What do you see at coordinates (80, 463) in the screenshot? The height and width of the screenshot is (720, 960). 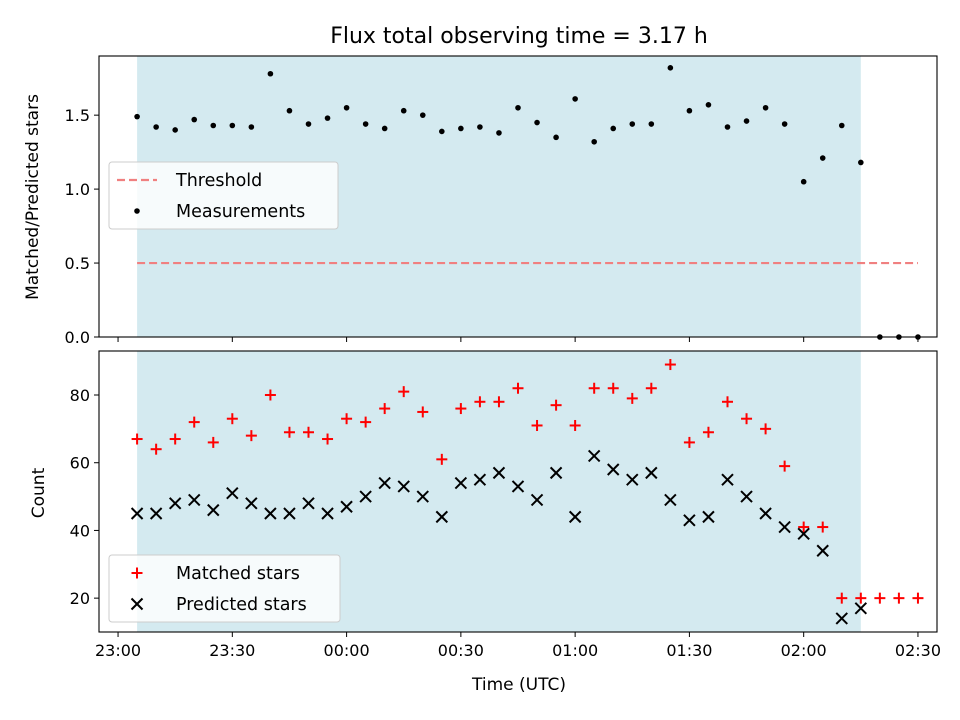 I see `y-tick-label: 60` at bounding box center [80, 463].